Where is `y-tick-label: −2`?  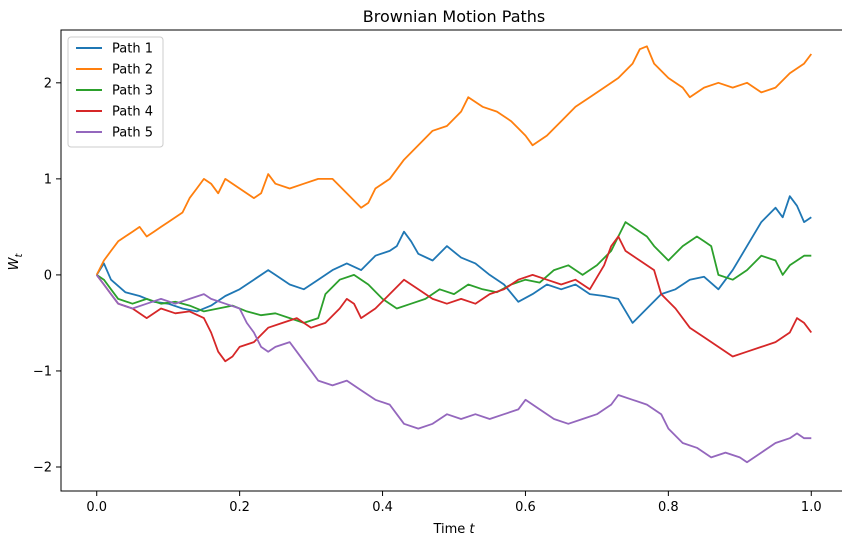 y-tick-label: −2 is located at coordinates (42, 467).